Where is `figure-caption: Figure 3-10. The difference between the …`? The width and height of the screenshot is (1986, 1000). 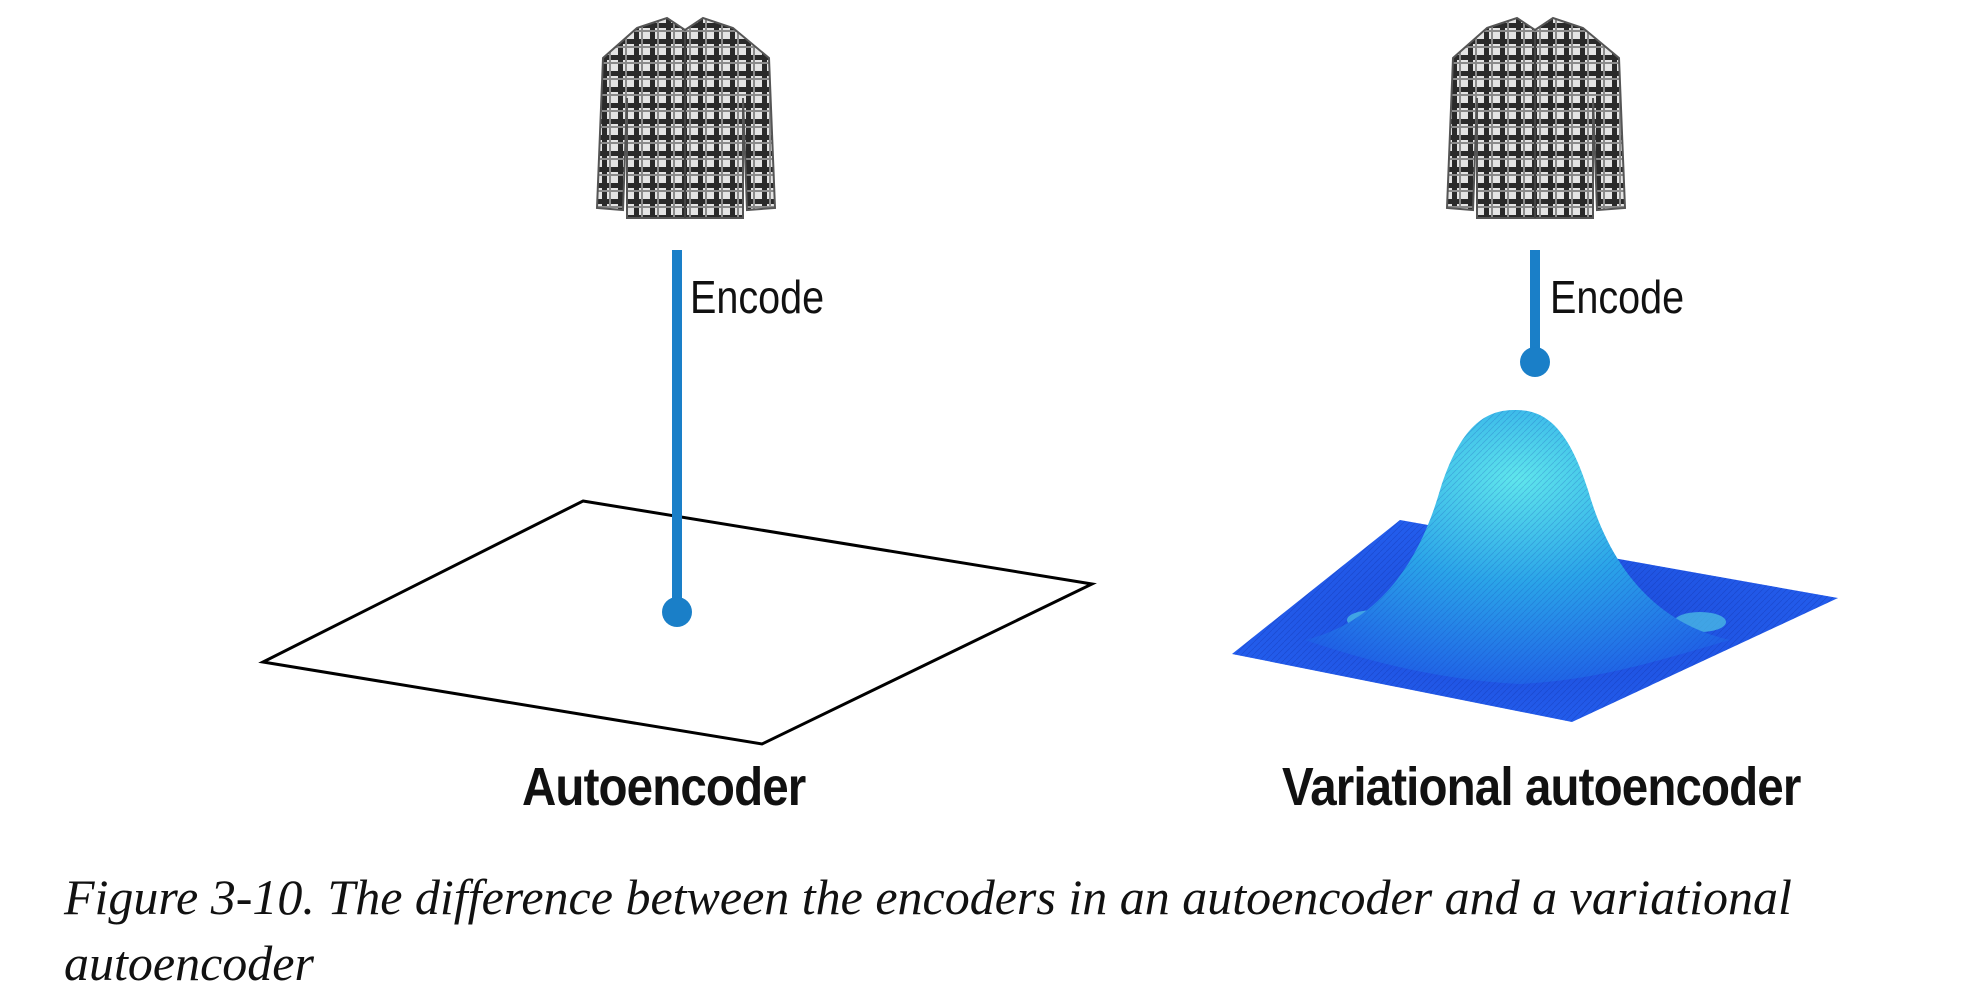 figure-caption: Figure 3-10. The difference between the … is located at coordinates (1014, 930).